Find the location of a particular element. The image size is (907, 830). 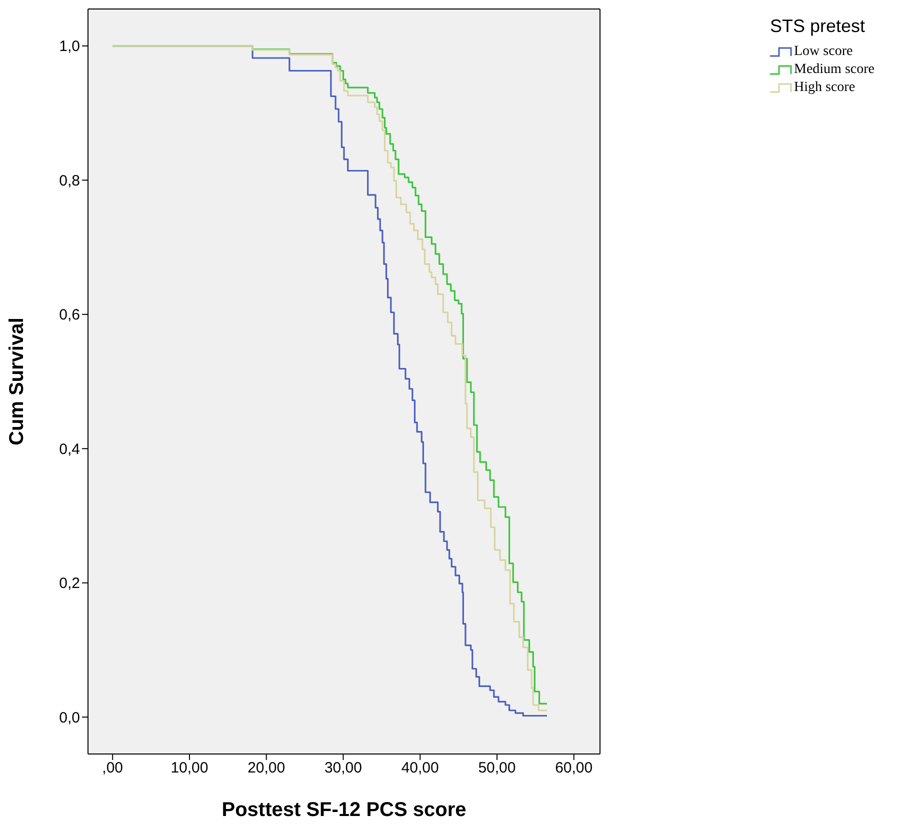

x-axis-title: Posttest SF-12 PCS score is located at coordinates (344, 810).